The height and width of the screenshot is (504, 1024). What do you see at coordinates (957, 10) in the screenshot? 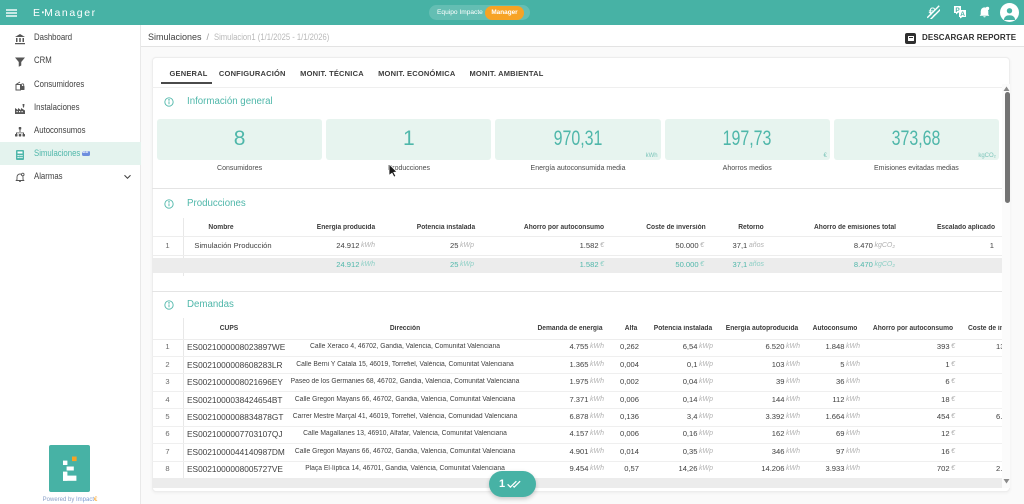
I see `svg-text: P` at bounding box center [957, 10].